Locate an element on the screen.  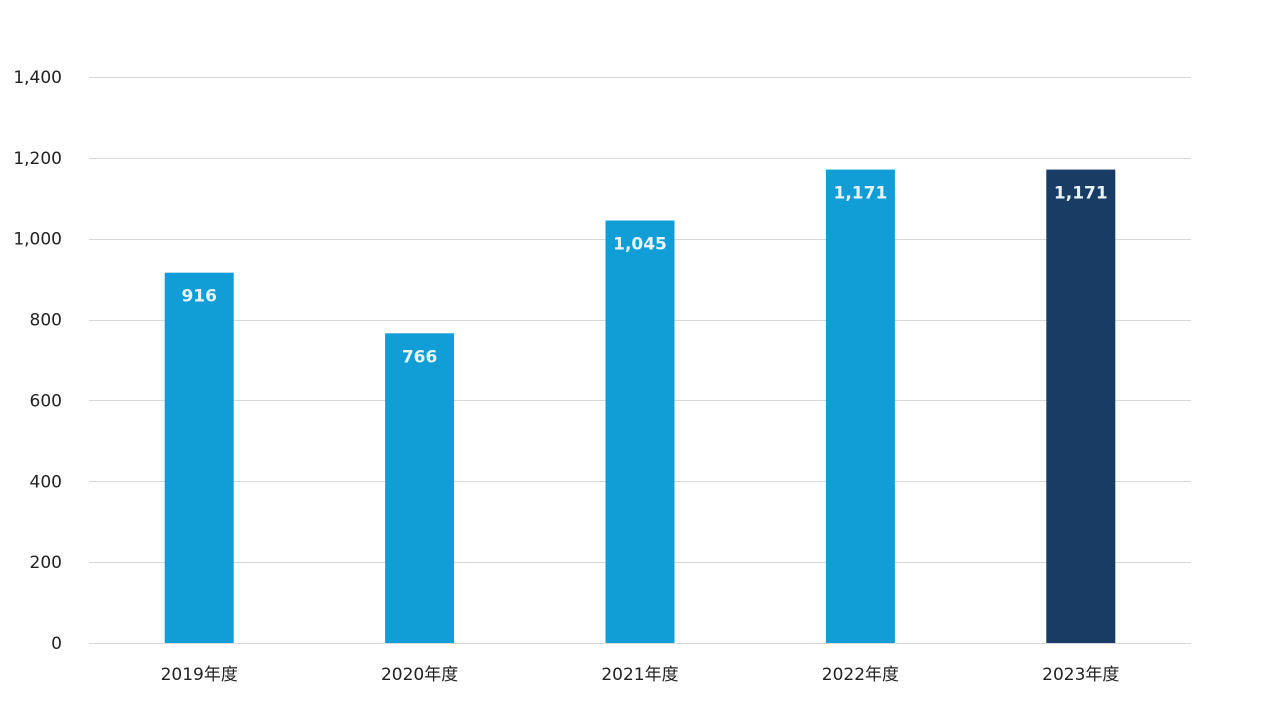
y-tick-label: 600 is located at coordinates (46, 401).